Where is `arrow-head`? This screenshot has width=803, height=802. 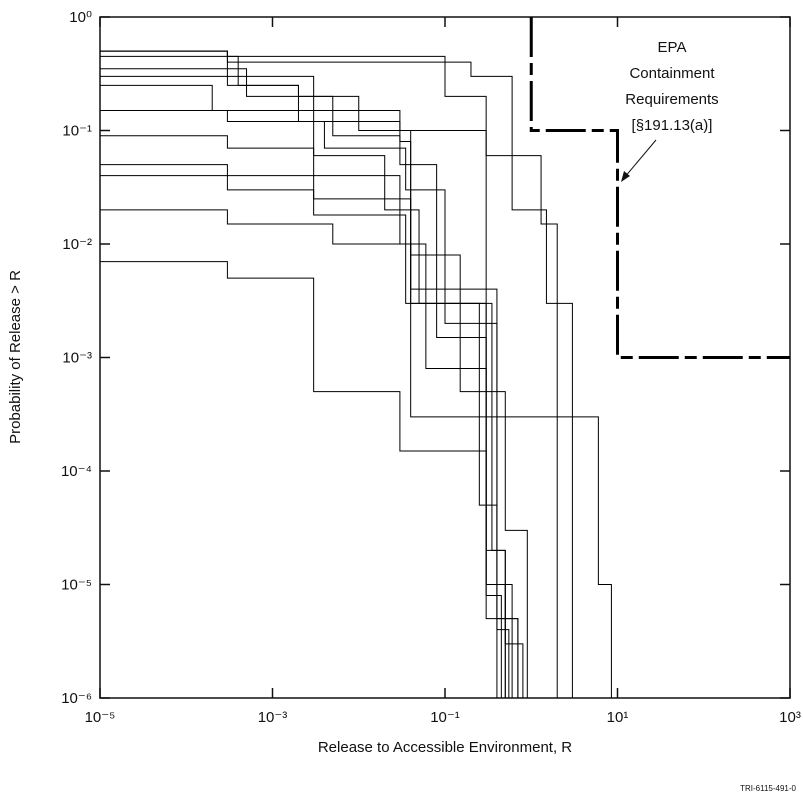
arrow-head is located at coordinates (625, 176).